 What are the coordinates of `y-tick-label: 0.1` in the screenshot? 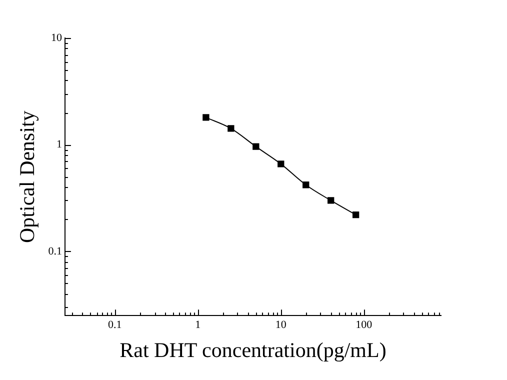 It's located at (55, 251).